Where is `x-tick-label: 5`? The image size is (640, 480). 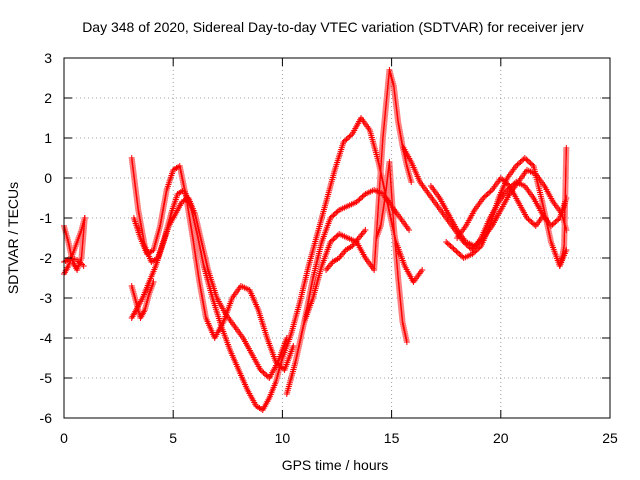
x-tick-label: 5 is located at coordinates (173, 438).